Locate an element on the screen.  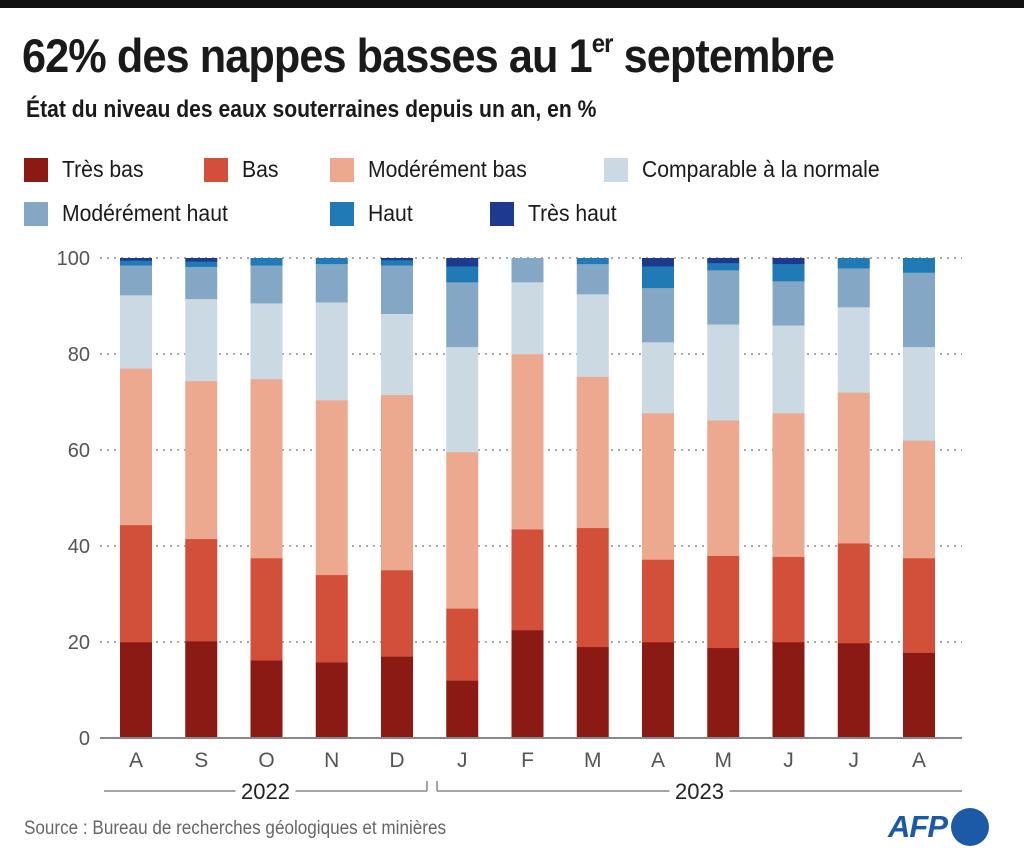
y-tick-label: 80 is located at coordinates (79, 355).